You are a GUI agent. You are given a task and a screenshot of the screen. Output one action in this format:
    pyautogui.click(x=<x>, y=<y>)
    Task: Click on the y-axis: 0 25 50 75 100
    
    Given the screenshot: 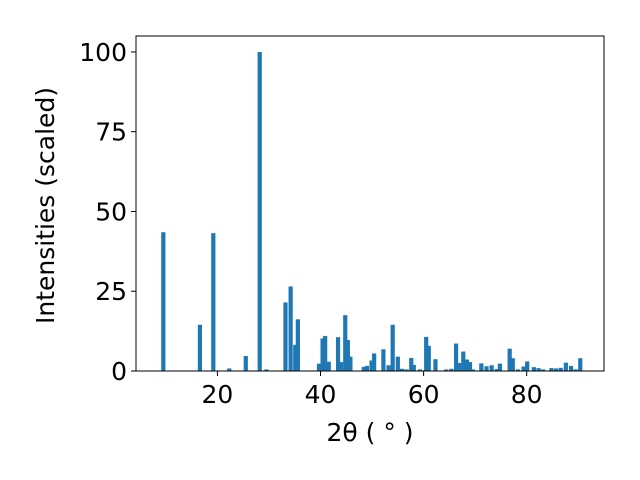 What is the action you would take?
    pyautogui.click(x=107, y=212)
    